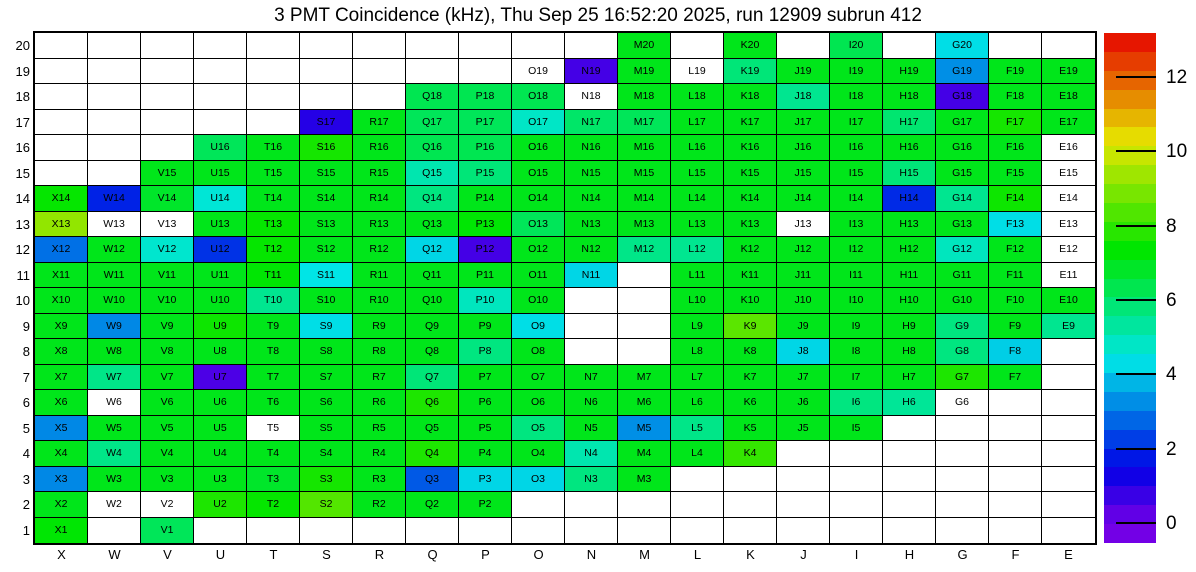  Describe the element at coordinates (697, 148) in the screenshot. I see `grid-cell: L16` at that location.